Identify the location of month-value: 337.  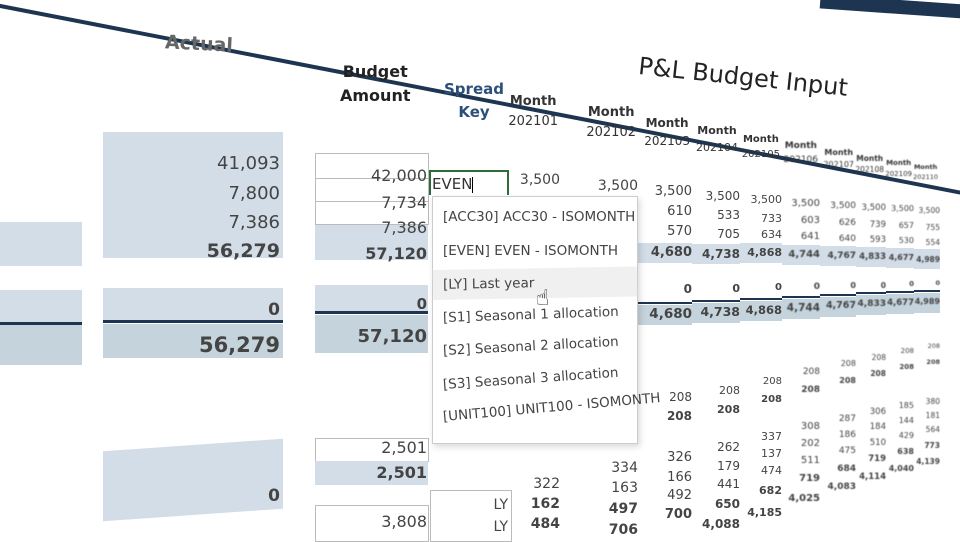
(771, 437).